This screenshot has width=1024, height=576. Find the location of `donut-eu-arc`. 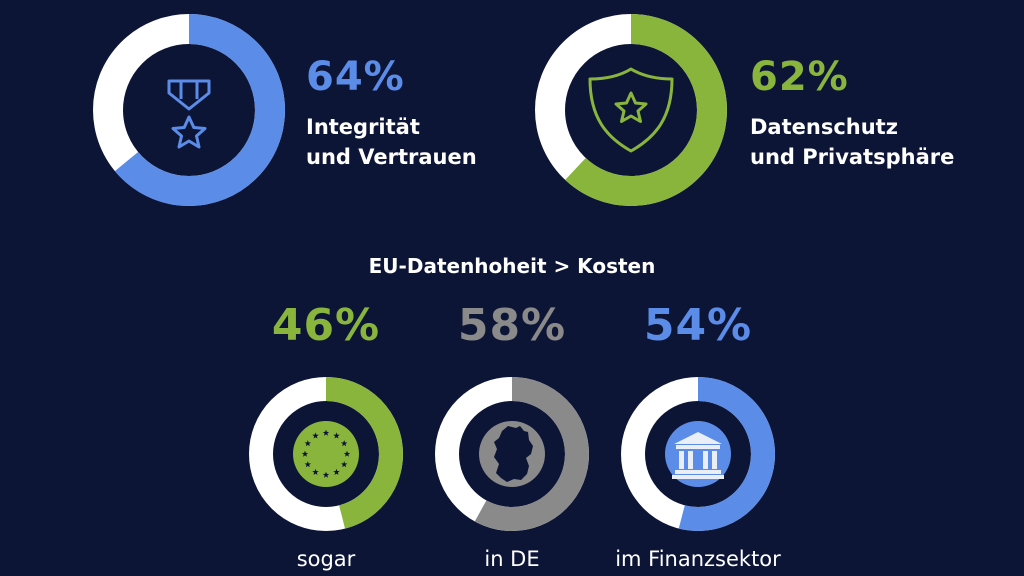

donut-eu-arc is located at coordinates (326, 454).